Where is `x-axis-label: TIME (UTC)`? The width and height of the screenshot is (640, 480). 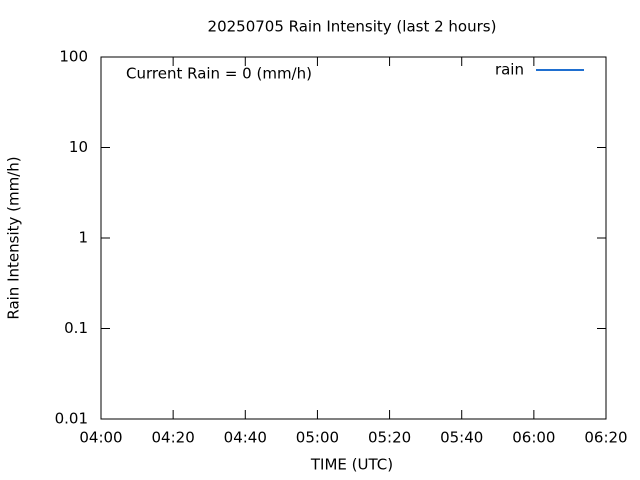
x-axis-label: TIME (UTC) is located at coordinates (351, 465).